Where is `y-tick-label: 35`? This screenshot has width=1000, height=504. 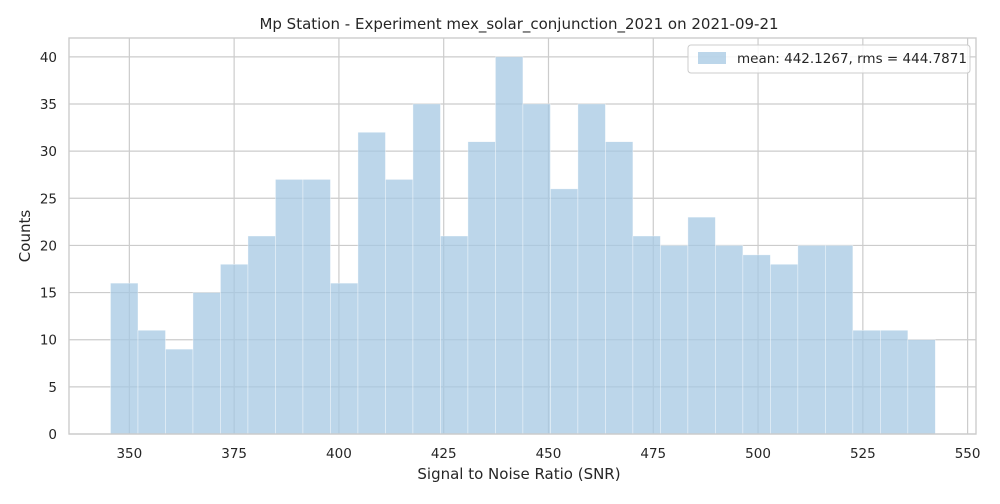
y-tick-label: 35 is located at coordinates (48, 105).